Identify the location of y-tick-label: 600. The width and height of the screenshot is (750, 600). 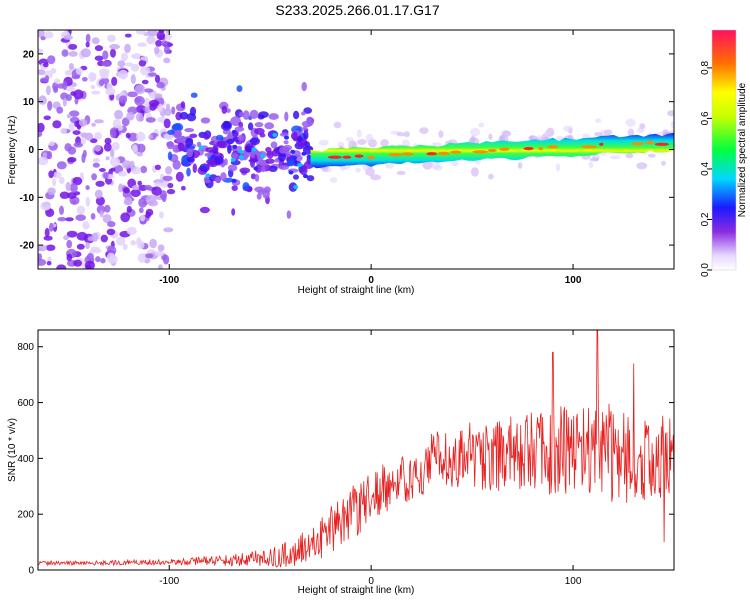
(25, 403).